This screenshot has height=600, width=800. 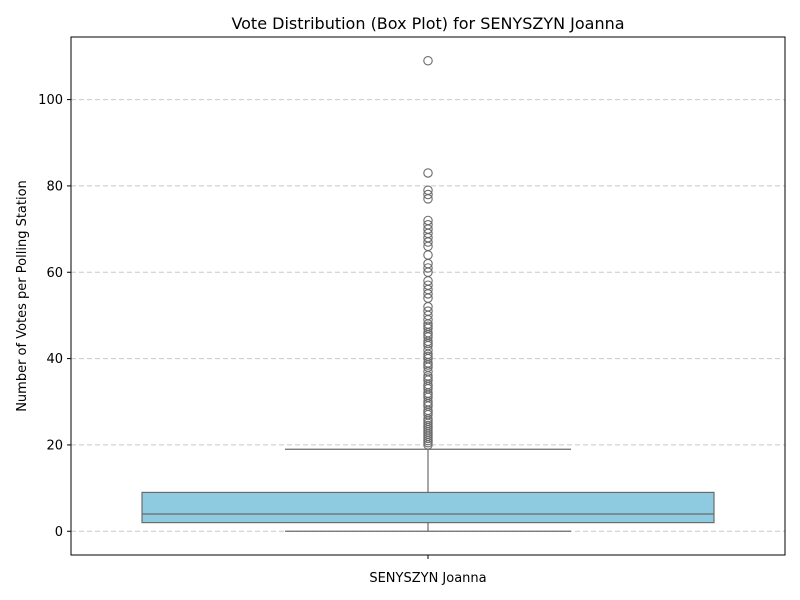 What do you see at coordinates (50, 100) in the screenshot?
I see `y-tick-label: 100` at bounding box center [50, 100].